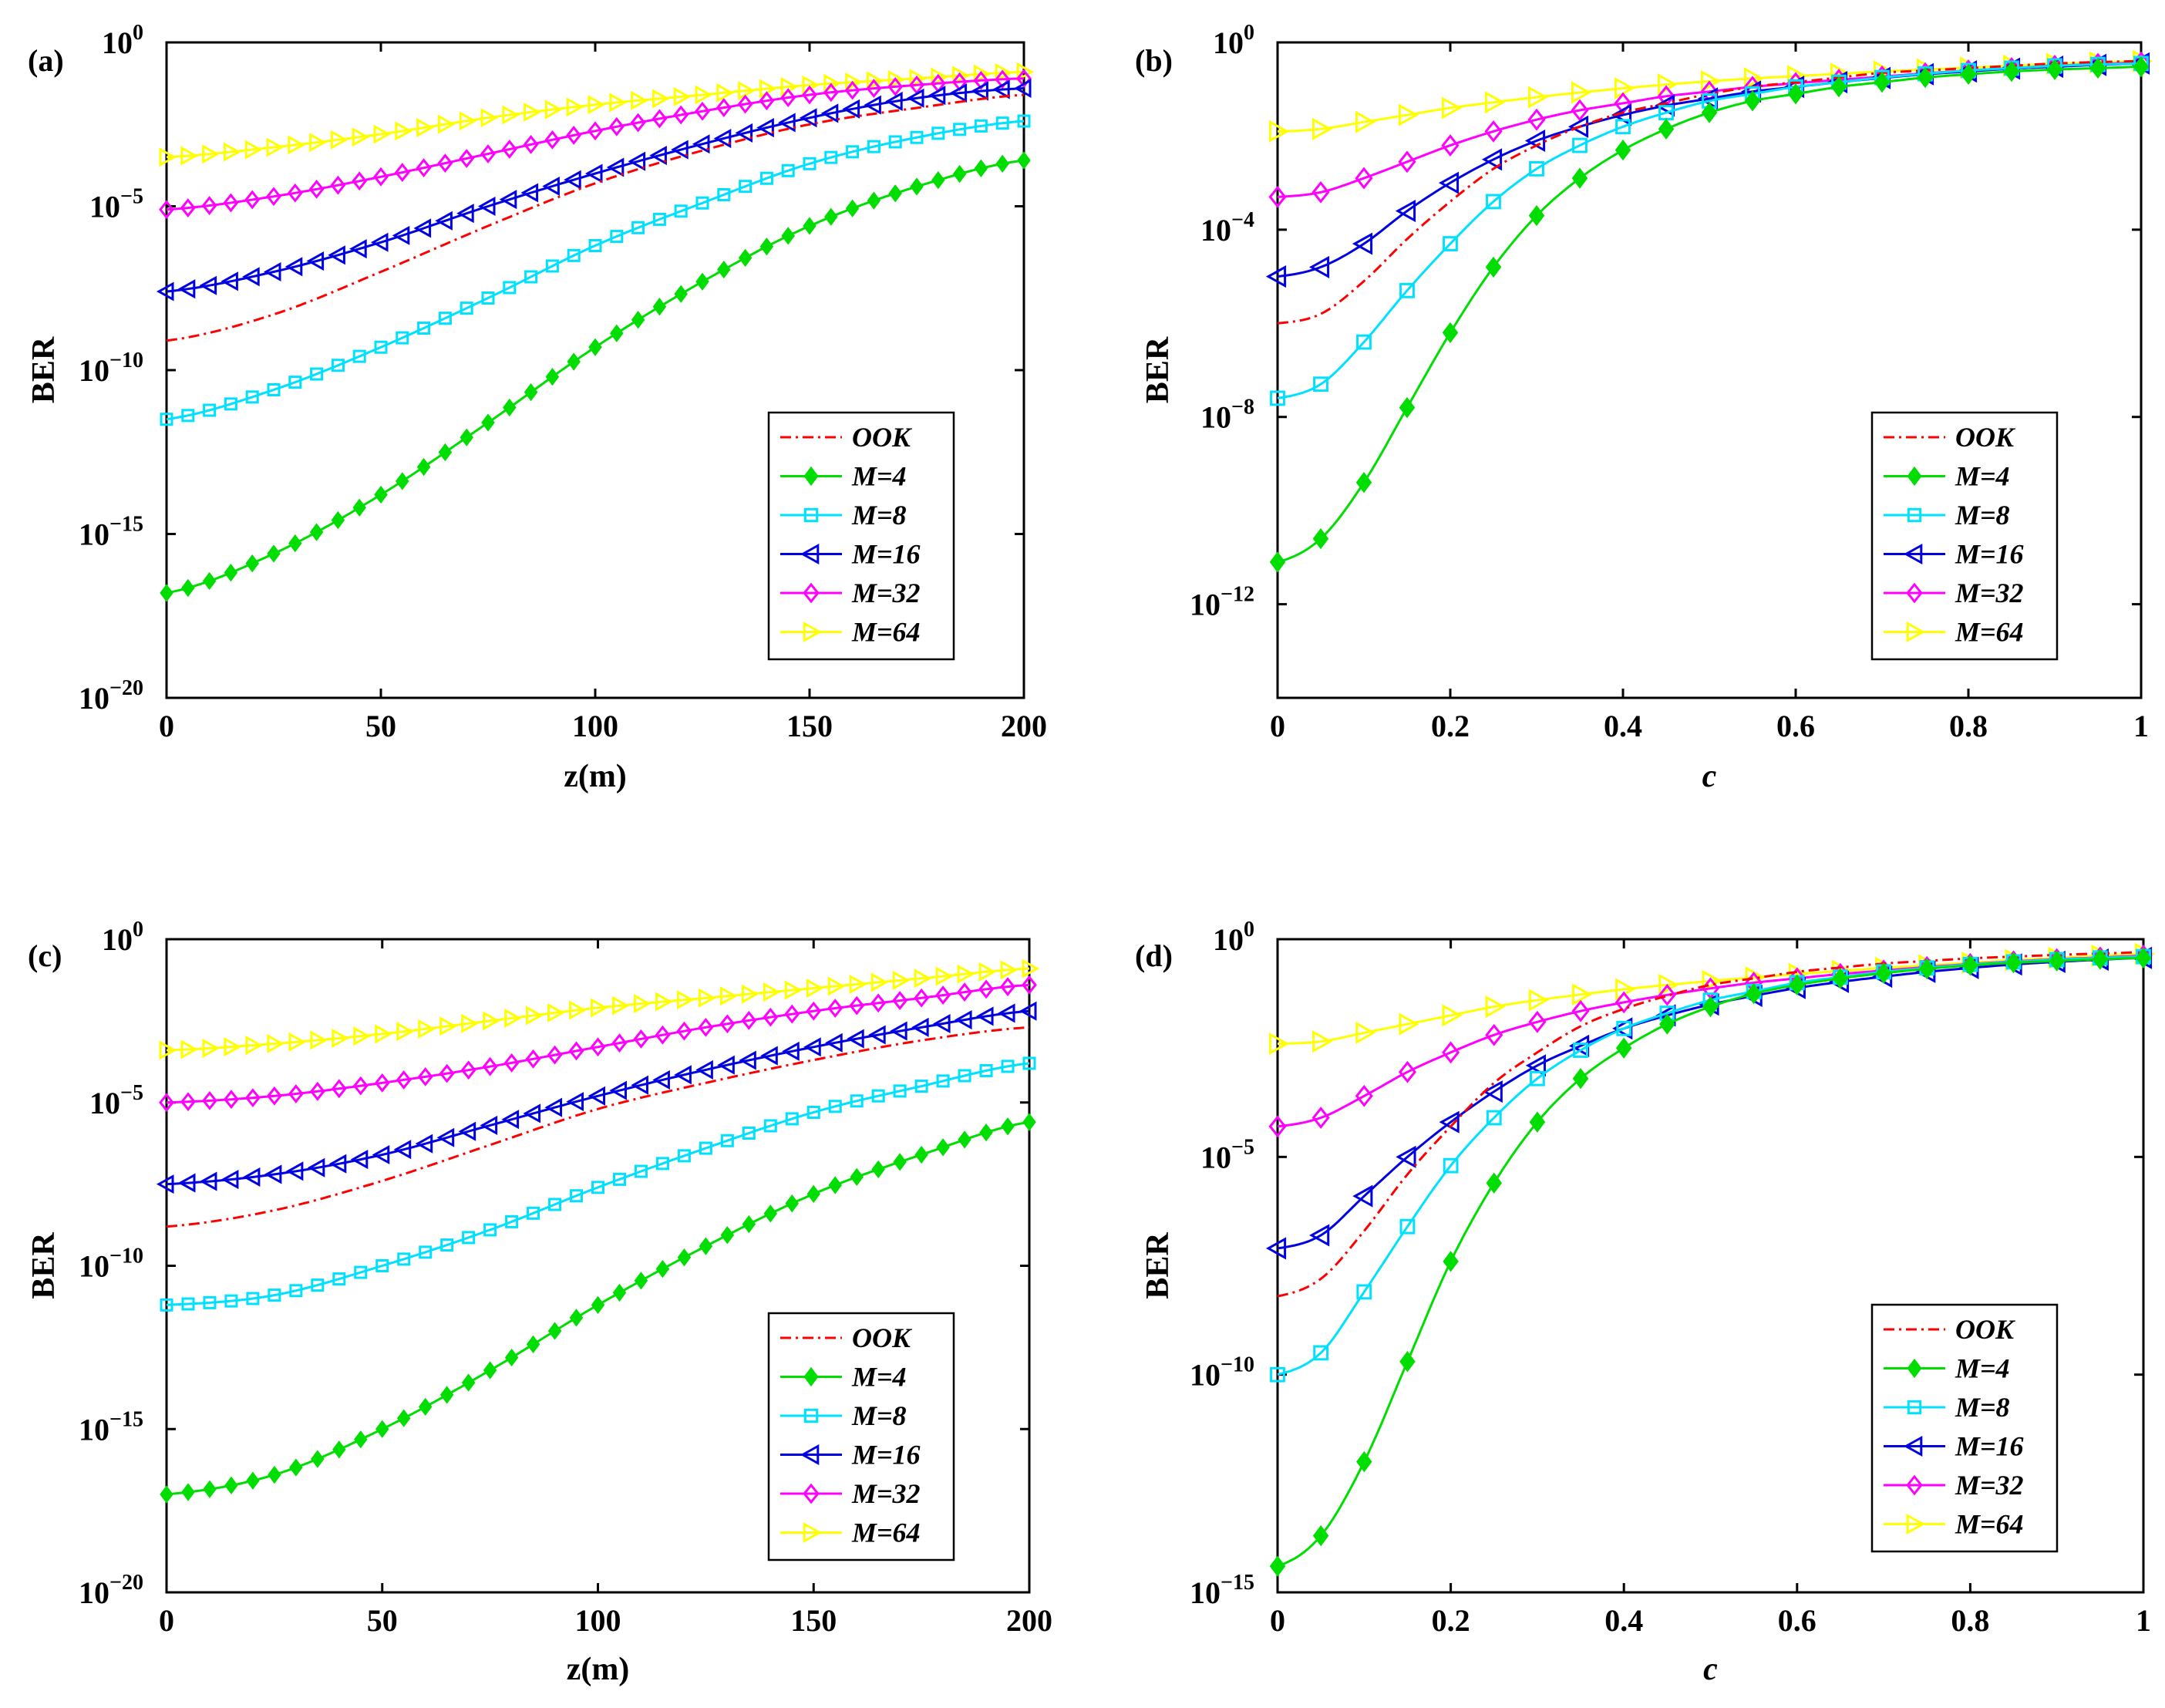  What do you see at coordinates (809, 726) in the screenshot?
I see `x-tick-label: 150` at bounding box center [809, 726].